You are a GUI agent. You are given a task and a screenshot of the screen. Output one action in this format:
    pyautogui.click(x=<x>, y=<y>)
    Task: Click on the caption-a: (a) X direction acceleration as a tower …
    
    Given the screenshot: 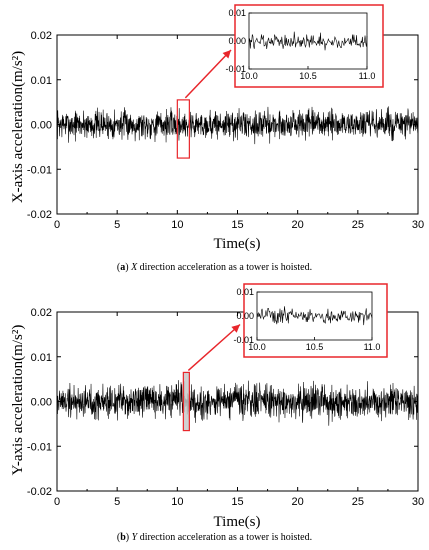 What is the action you would take?
    pyautogui.click(x=214, y=267)
    